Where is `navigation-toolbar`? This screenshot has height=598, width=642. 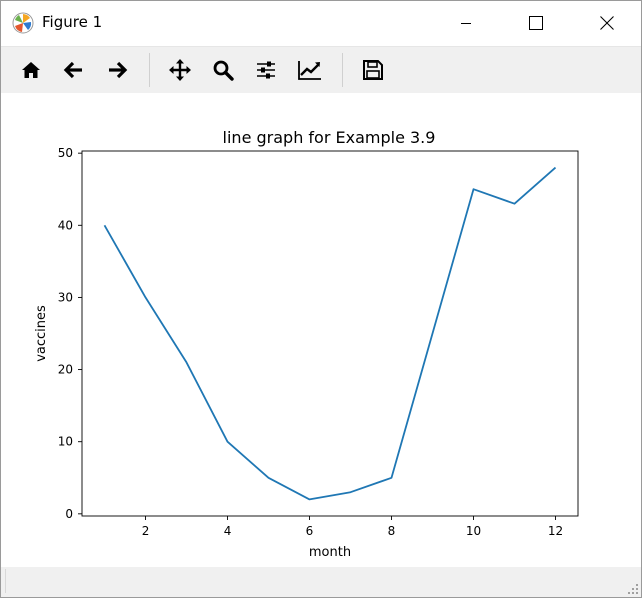
navigation-toolbar is located at coordinates (321, 70).